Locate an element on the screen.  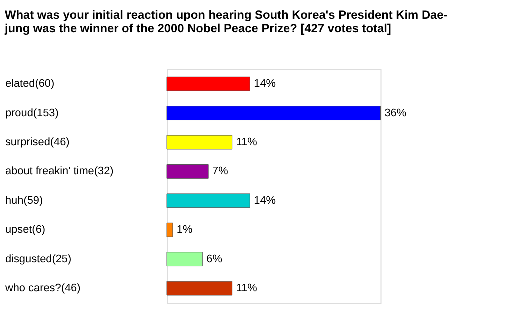
y-tick-label: huh(59) is located at coordinates (24, 200).